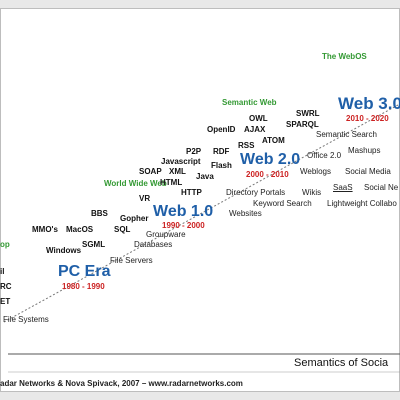 The image size is (400, 400). I want to click on tech-http: HTTP, so click(191, 192).